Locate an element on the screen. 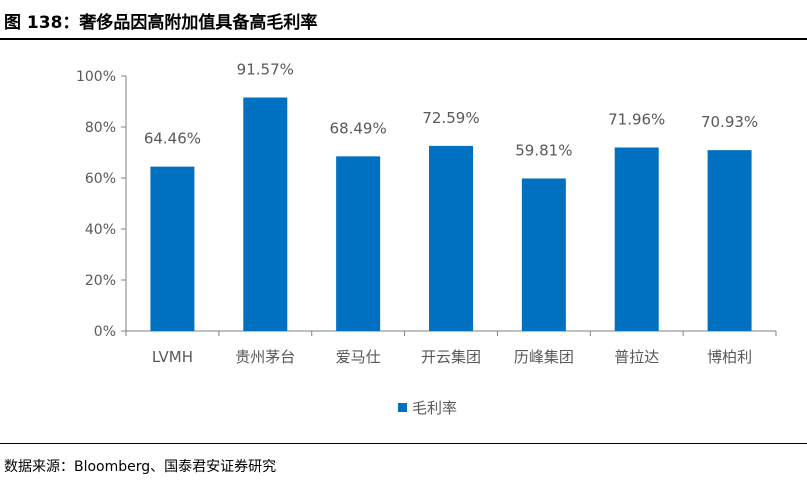  y-tick-label: 0% is located at coordinates (105, 332).